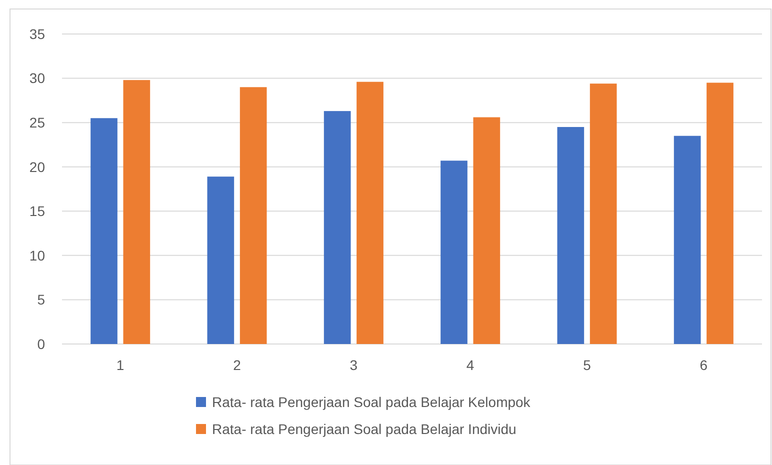 This screenshot has width=772, height=465. I want to click on y-tick-label: 10, so click(37, 255).